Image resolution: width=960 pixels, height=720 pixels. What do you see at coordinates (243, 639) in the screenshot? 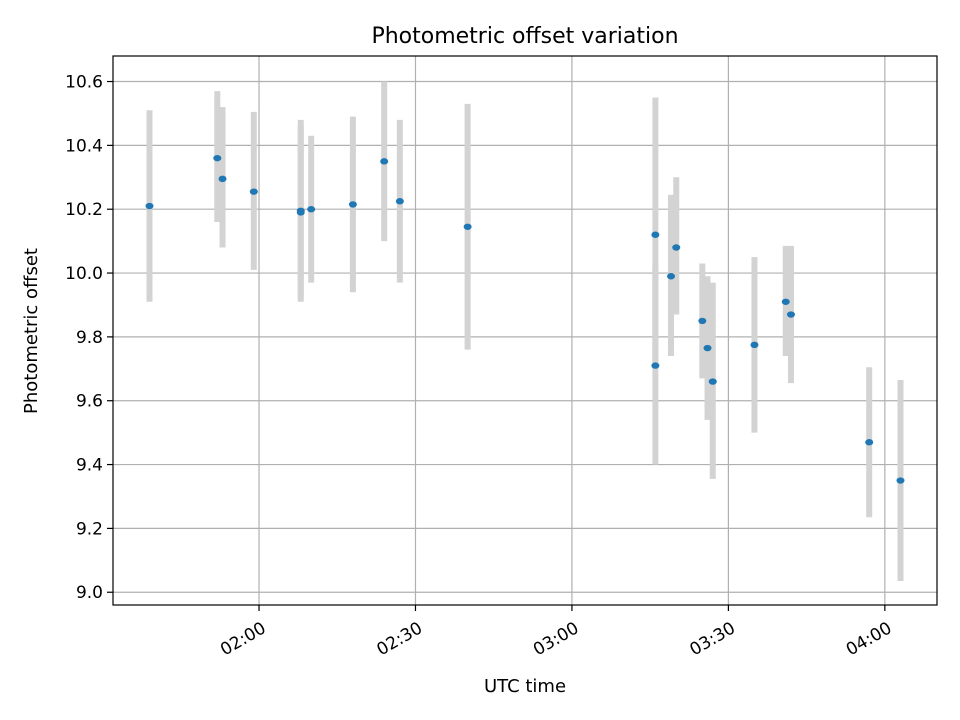
I see `x-tick-label: 02:00` at bounding box center [243, 639].